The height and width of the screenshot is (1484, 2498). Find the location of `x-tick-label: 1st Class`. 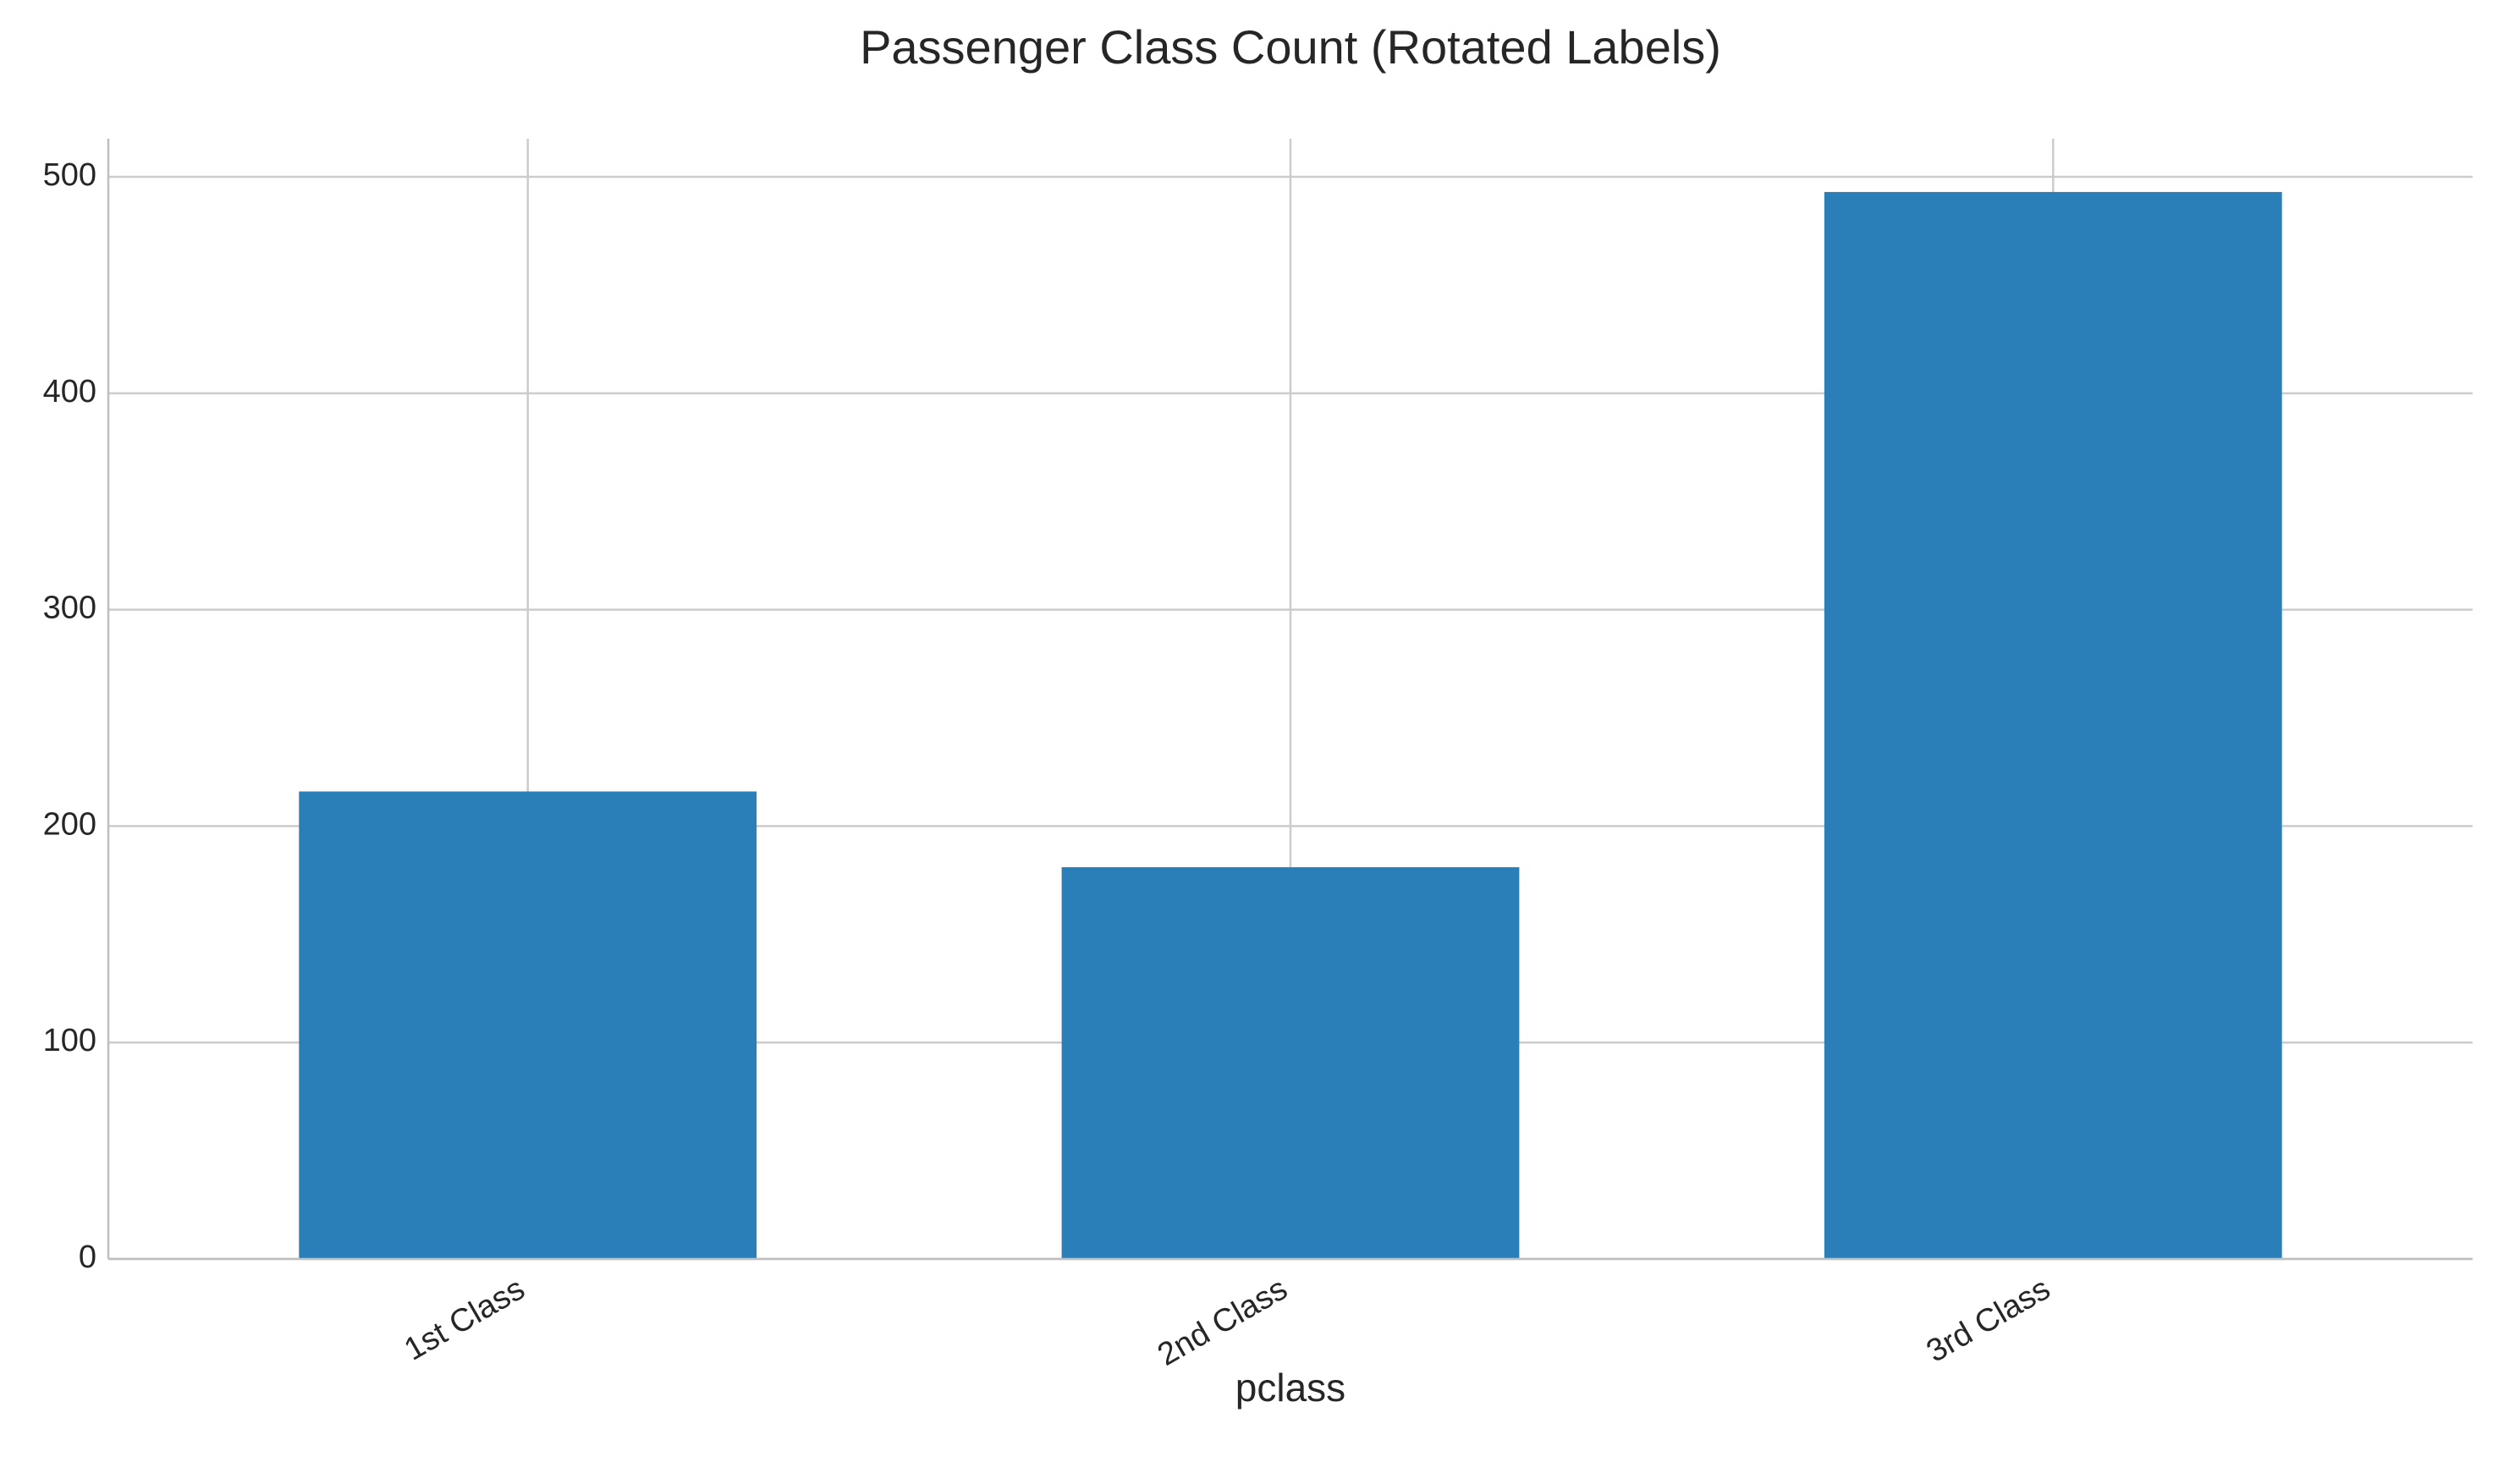

x-tick-label: 1st Class is located at coordinates (465, 1319).